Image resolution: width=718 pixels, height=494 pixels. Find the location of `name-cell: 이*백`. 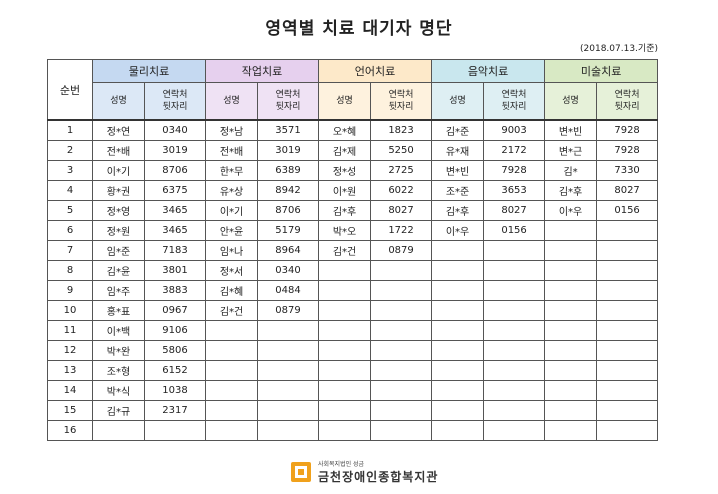

name-cell: 이*백 is located at coordinates (118, 330).